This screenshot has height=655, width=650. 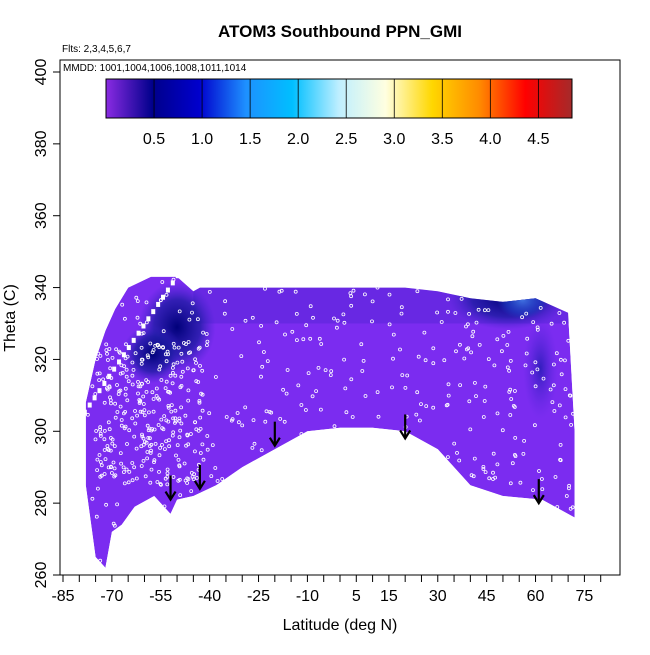 What do you see at coordinates (154, 139) in the screenshot?
I see `colorbar-tick-label: 0.5` at bounding box center [154, 139].